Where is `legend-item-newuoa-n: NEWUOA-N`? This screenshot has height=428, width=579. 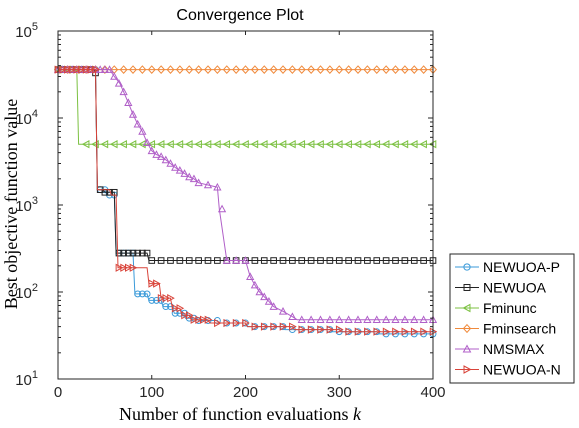
legend-item-newuoa-n: NEWUOA-N is located at coordinates (508, 370).